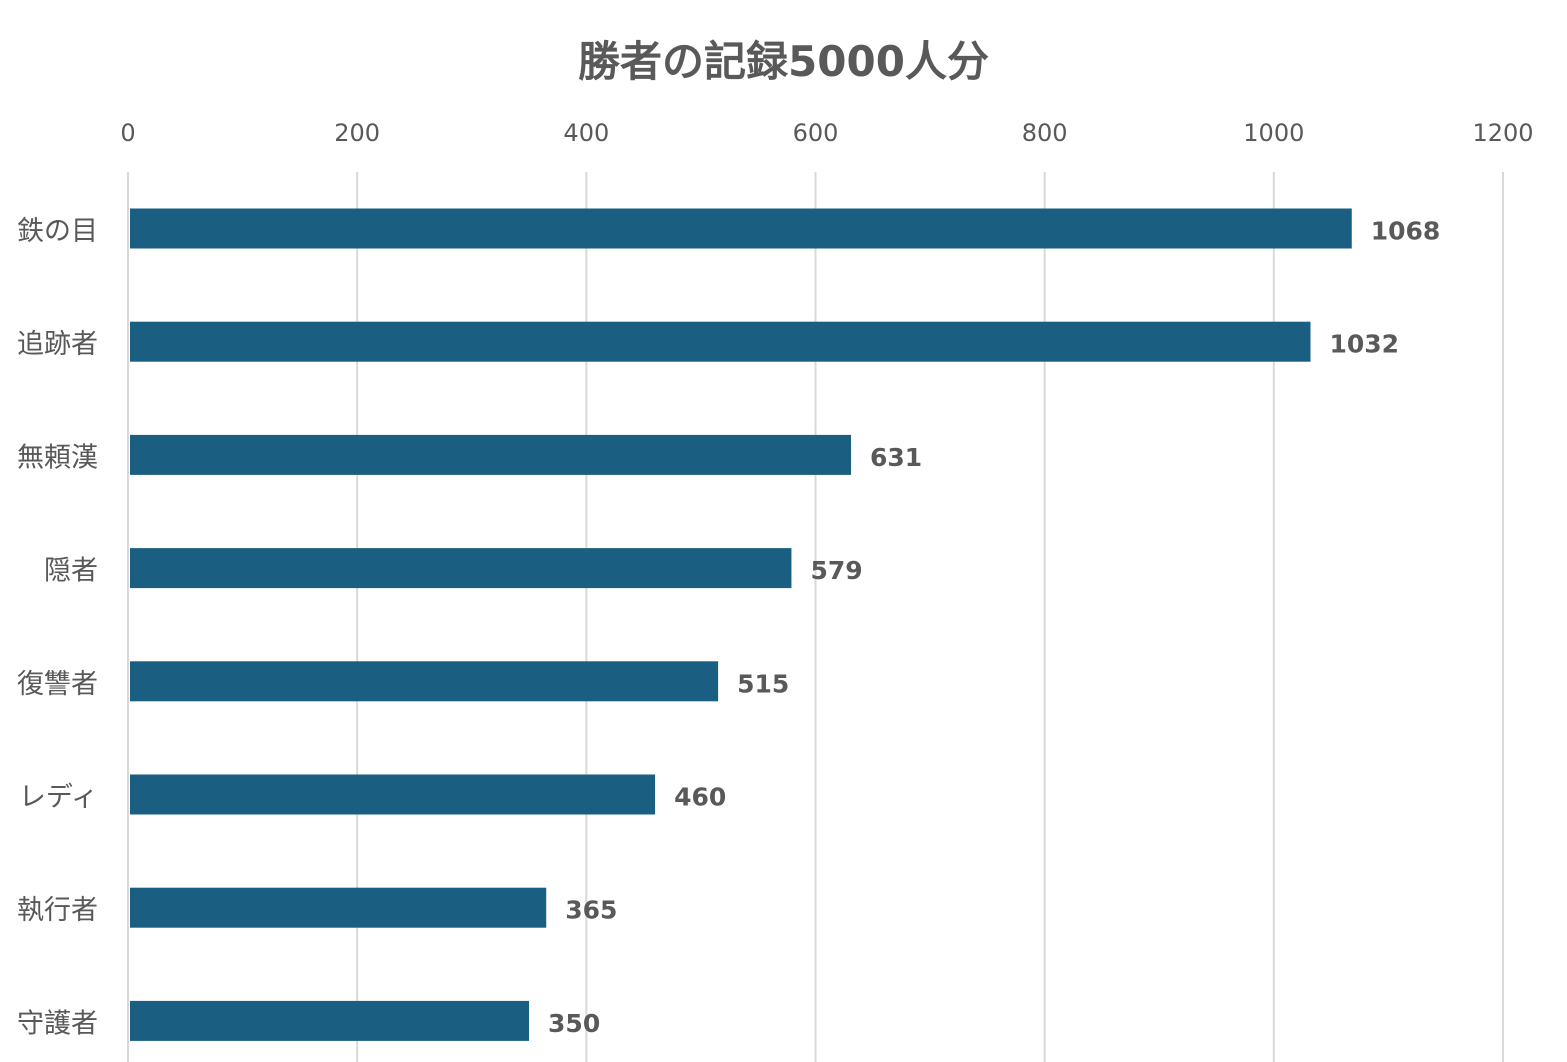 Image resolution: width=1567 pixels, height=1062 pixels. What do you see at coordinates (783, 61) in the screenshot?
I see `chart-title: 勝者の記録5000人分` at bounding box center [783, 61].